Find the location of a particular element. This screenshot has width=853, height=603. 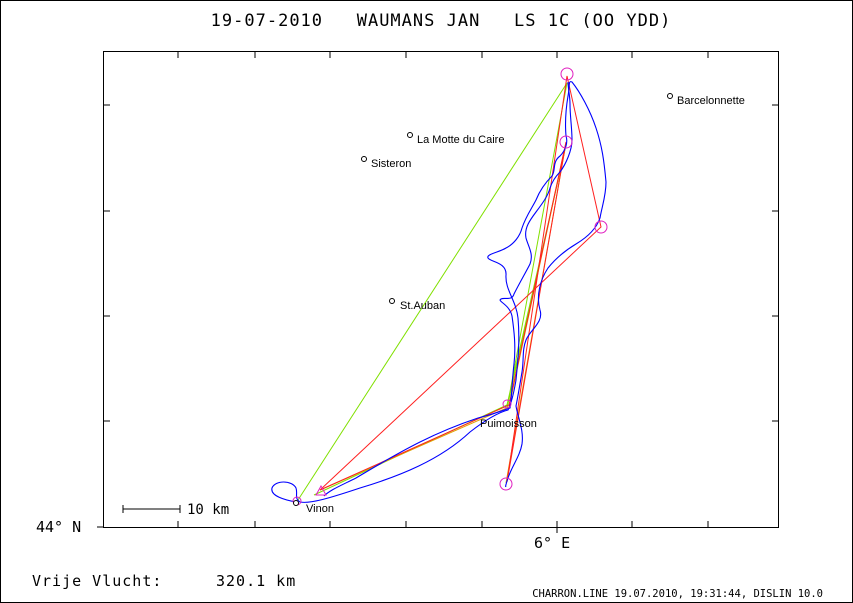

town-label: Vinon is located at coordinates (320, 509).